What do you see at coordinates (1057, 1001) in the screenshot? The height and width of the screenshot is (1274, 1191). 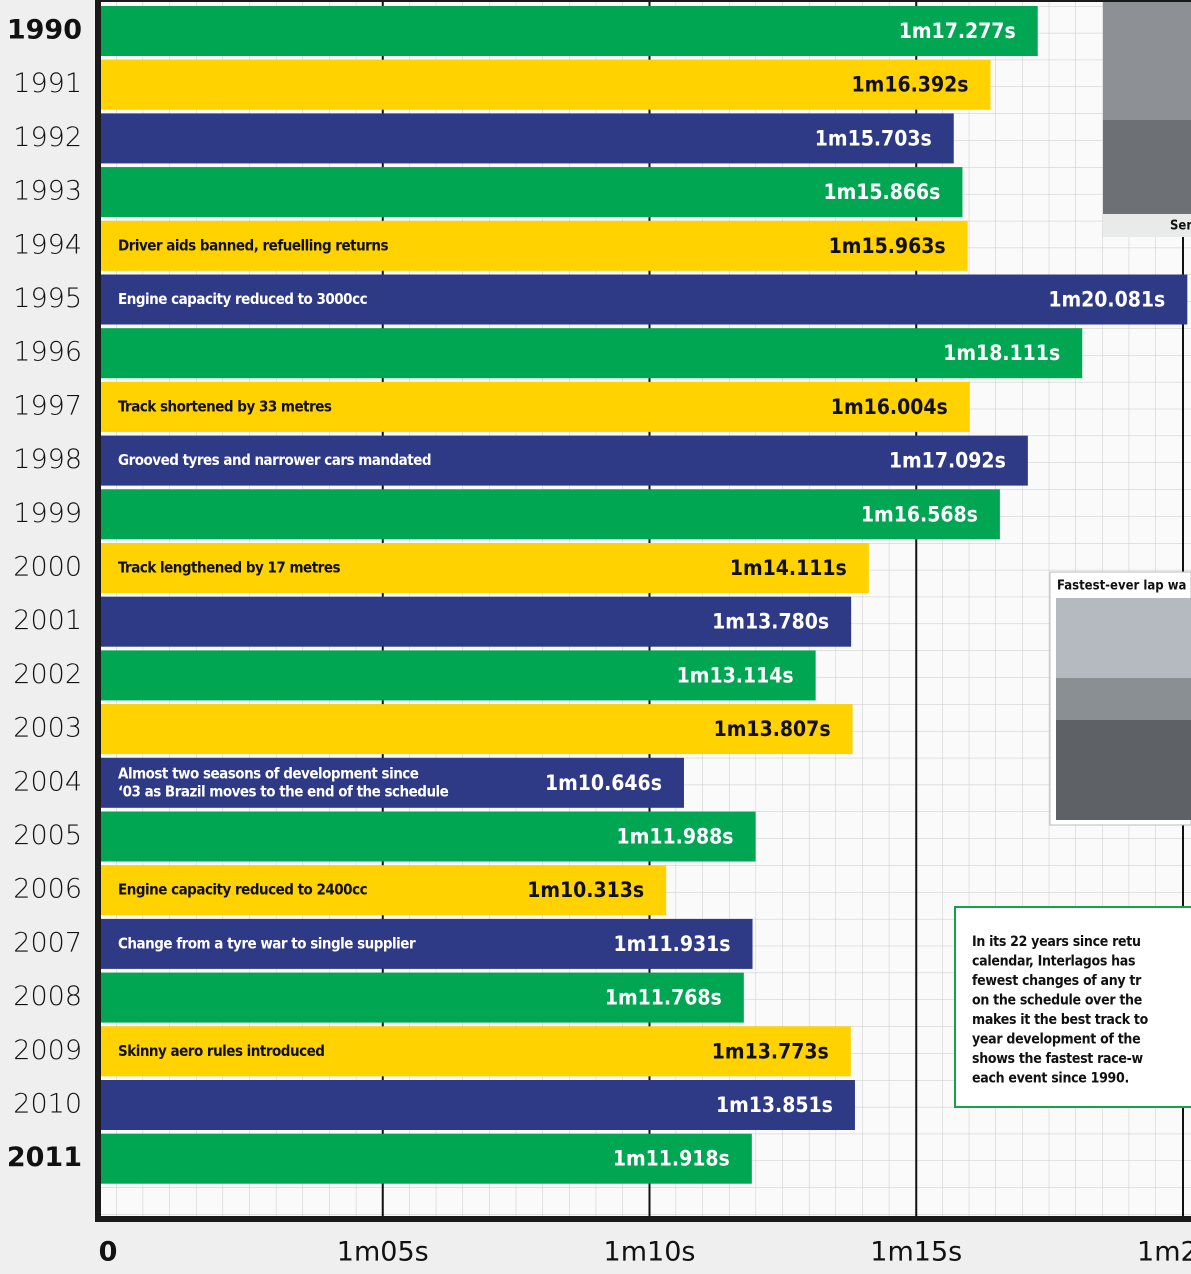 I see `info-line: on the schedule over the` at bounding box center [1057, 1001].